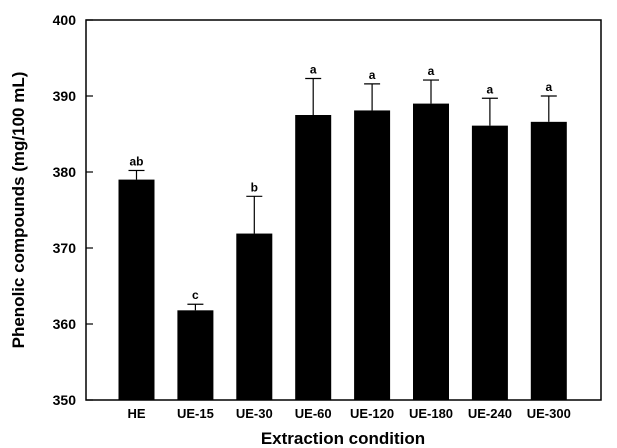 The width and height of the screenshot is (617, 448). I want to click on x-tick-label: UE-15, so click(195, 413).